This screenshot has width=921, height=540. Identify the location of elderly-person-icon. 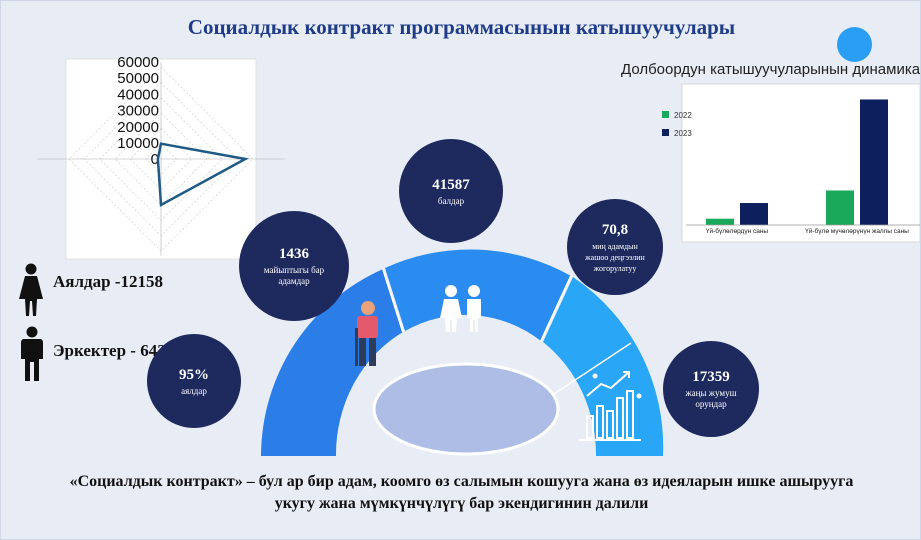
(366, 333).